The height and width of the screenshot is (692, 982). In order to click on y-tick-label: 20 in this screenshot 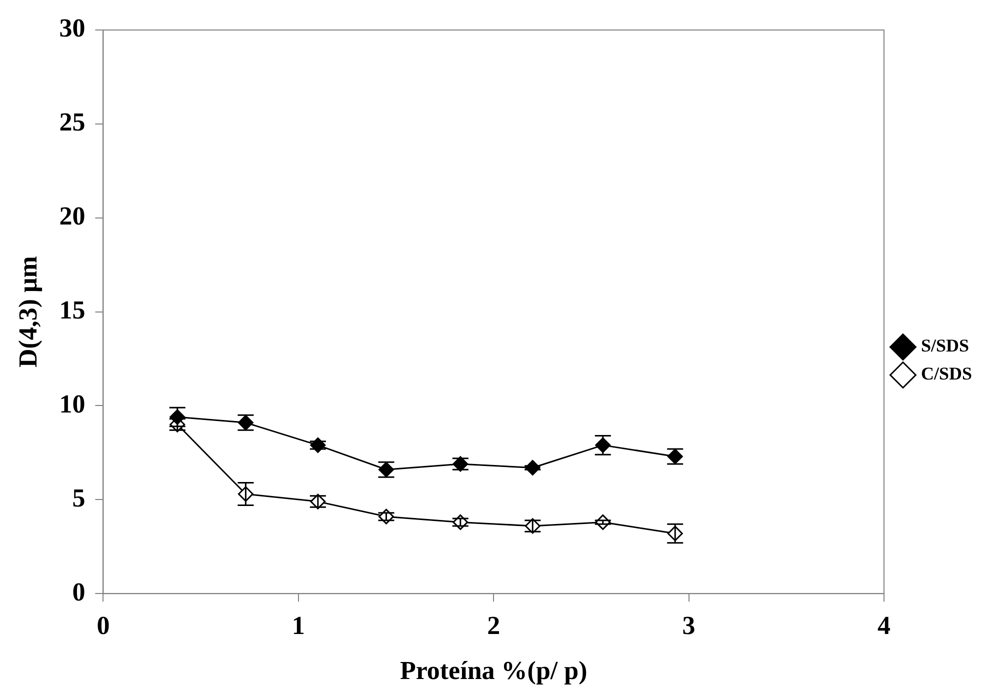, I will do `click(72, 216)`.